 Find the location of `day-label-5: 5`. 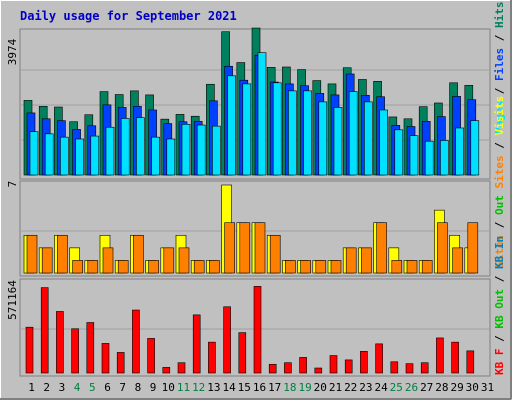

day-label-5: 5 is located at coordinates (92, 387).